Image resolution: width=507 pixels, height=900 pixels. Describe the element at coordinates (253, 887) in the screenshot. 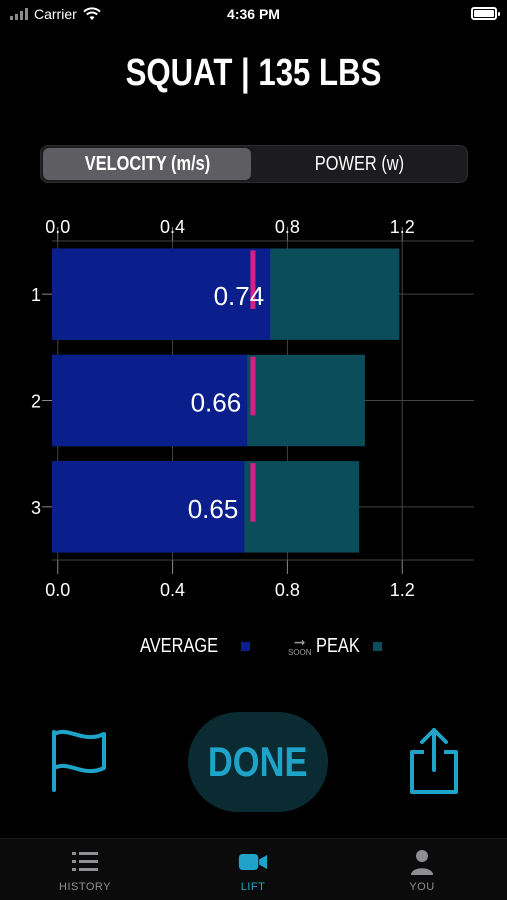

I see `tab-lift-label: LIFT` at that location.